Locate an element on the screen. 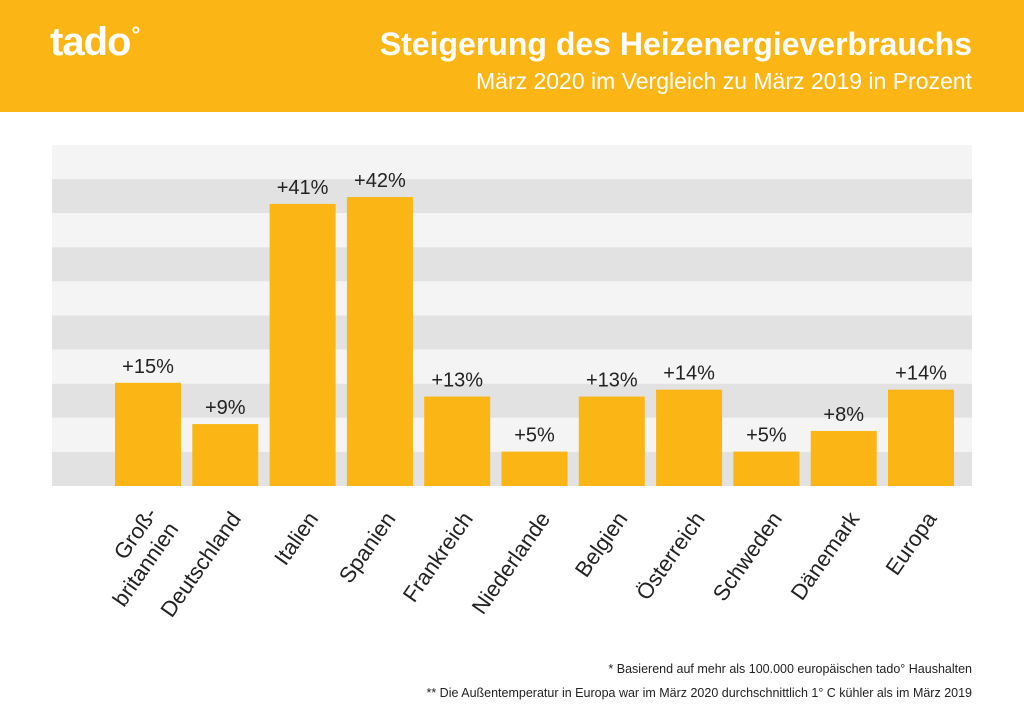 This screenshot has height=727, width=1024. category-label-5: Niederlande is located at coordinates (511, 563).